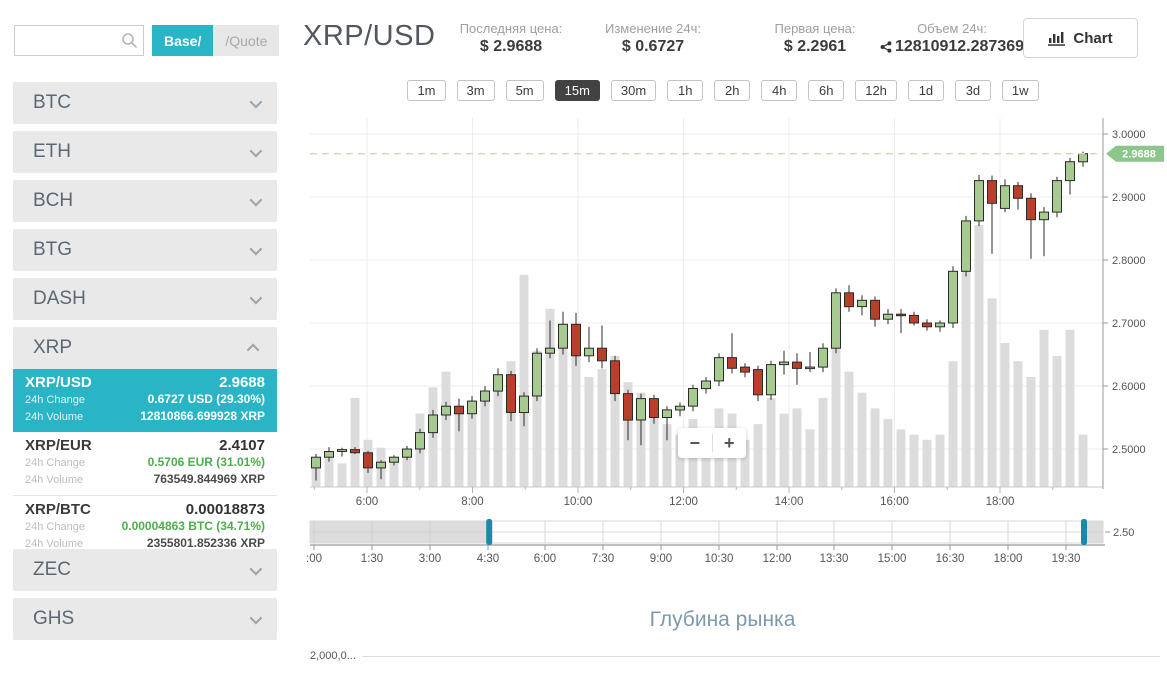 The width and height of the screenshot is (1167, 680). I want to click on pair-main-row: XRP/EUR 2.4107, so click(145, 446).